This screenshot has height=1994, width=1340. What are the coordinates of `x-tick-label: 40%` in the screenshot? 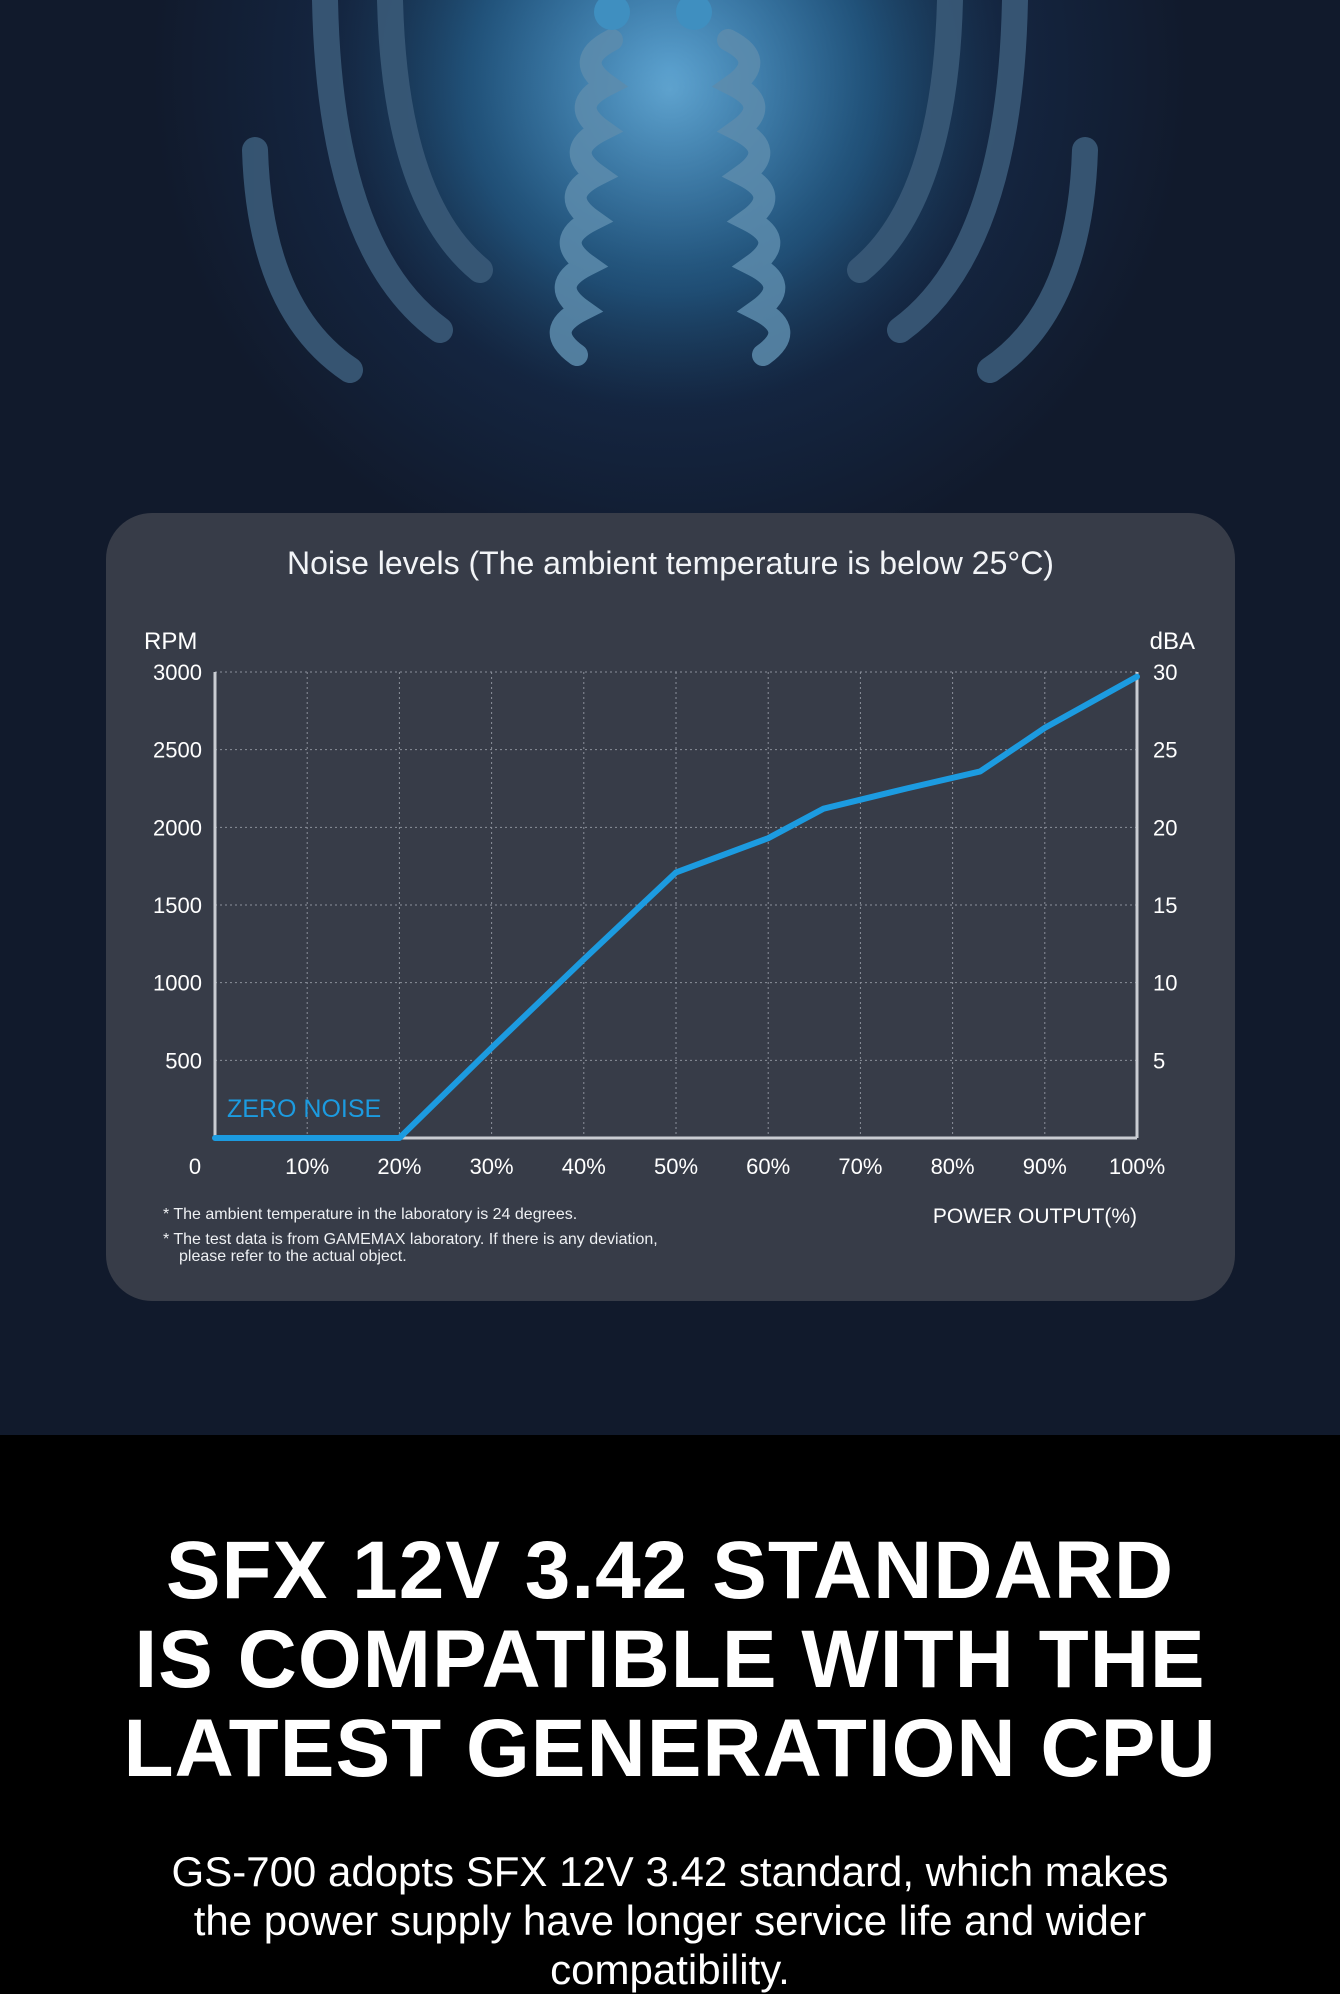 It's located at (584, 1166).